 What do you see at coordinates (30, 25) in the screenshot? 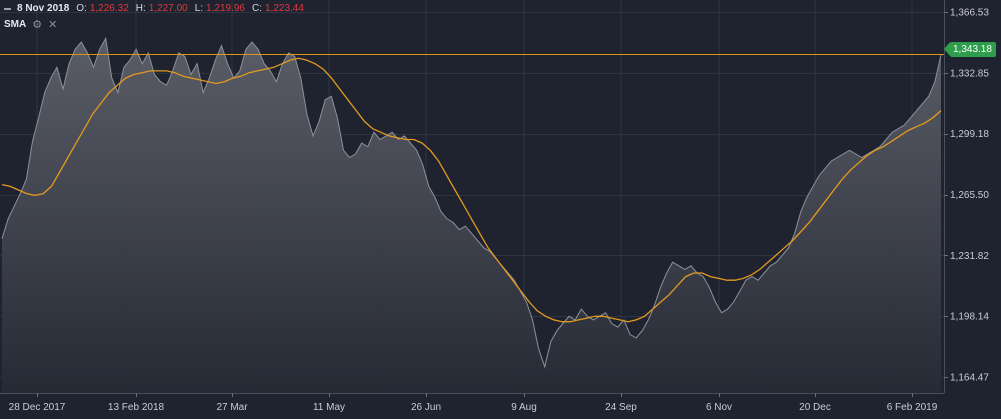
I see `indicator-legend: SMA ⚙ ✕` at bounding box center [30, 25].